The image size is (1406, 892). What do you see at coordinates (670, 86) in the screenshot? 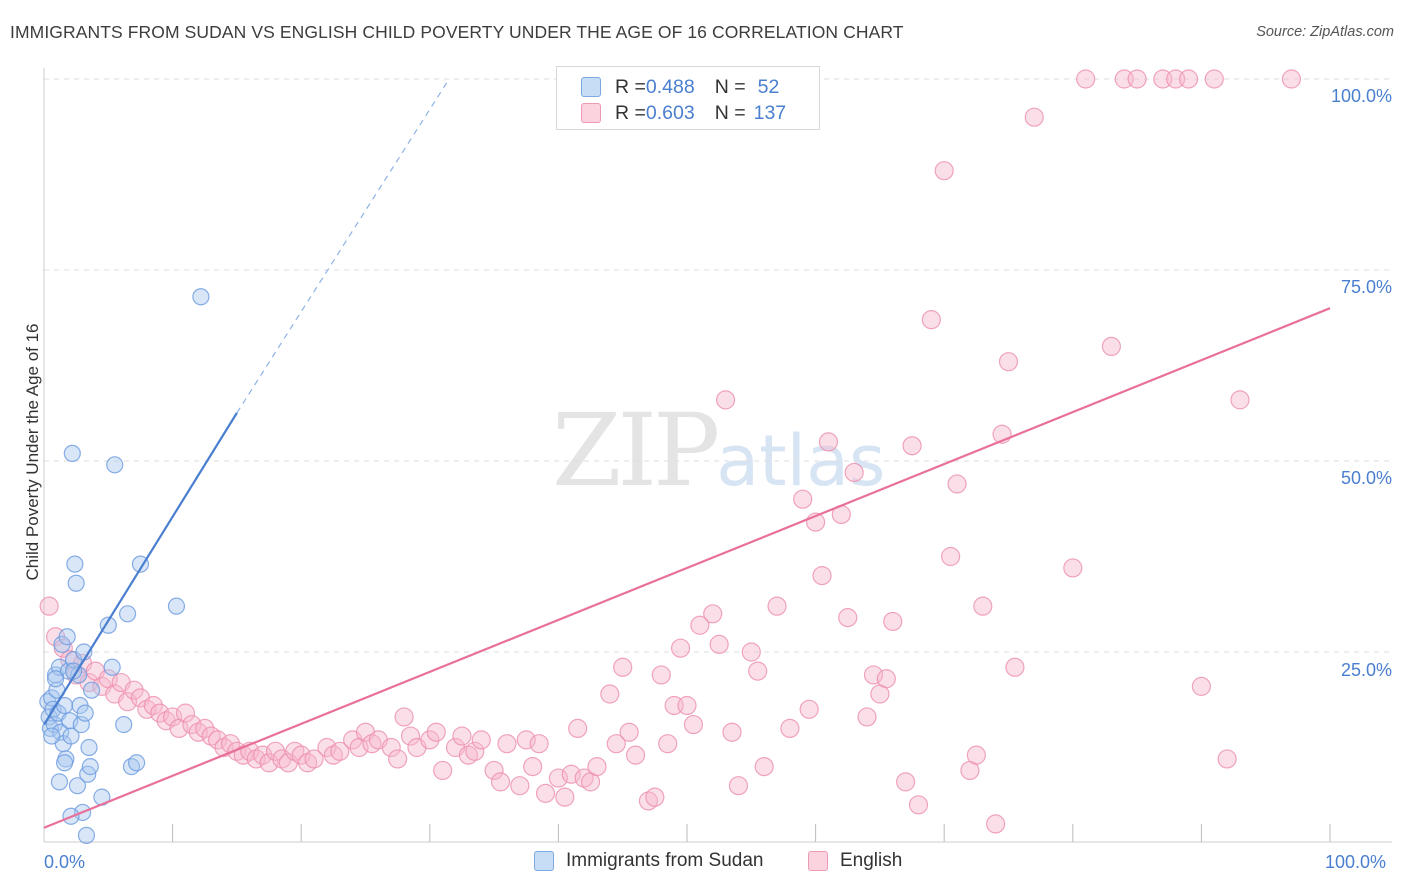
I see `legend-r-value-sudan: 0.488` at bounding box center [670, 86].